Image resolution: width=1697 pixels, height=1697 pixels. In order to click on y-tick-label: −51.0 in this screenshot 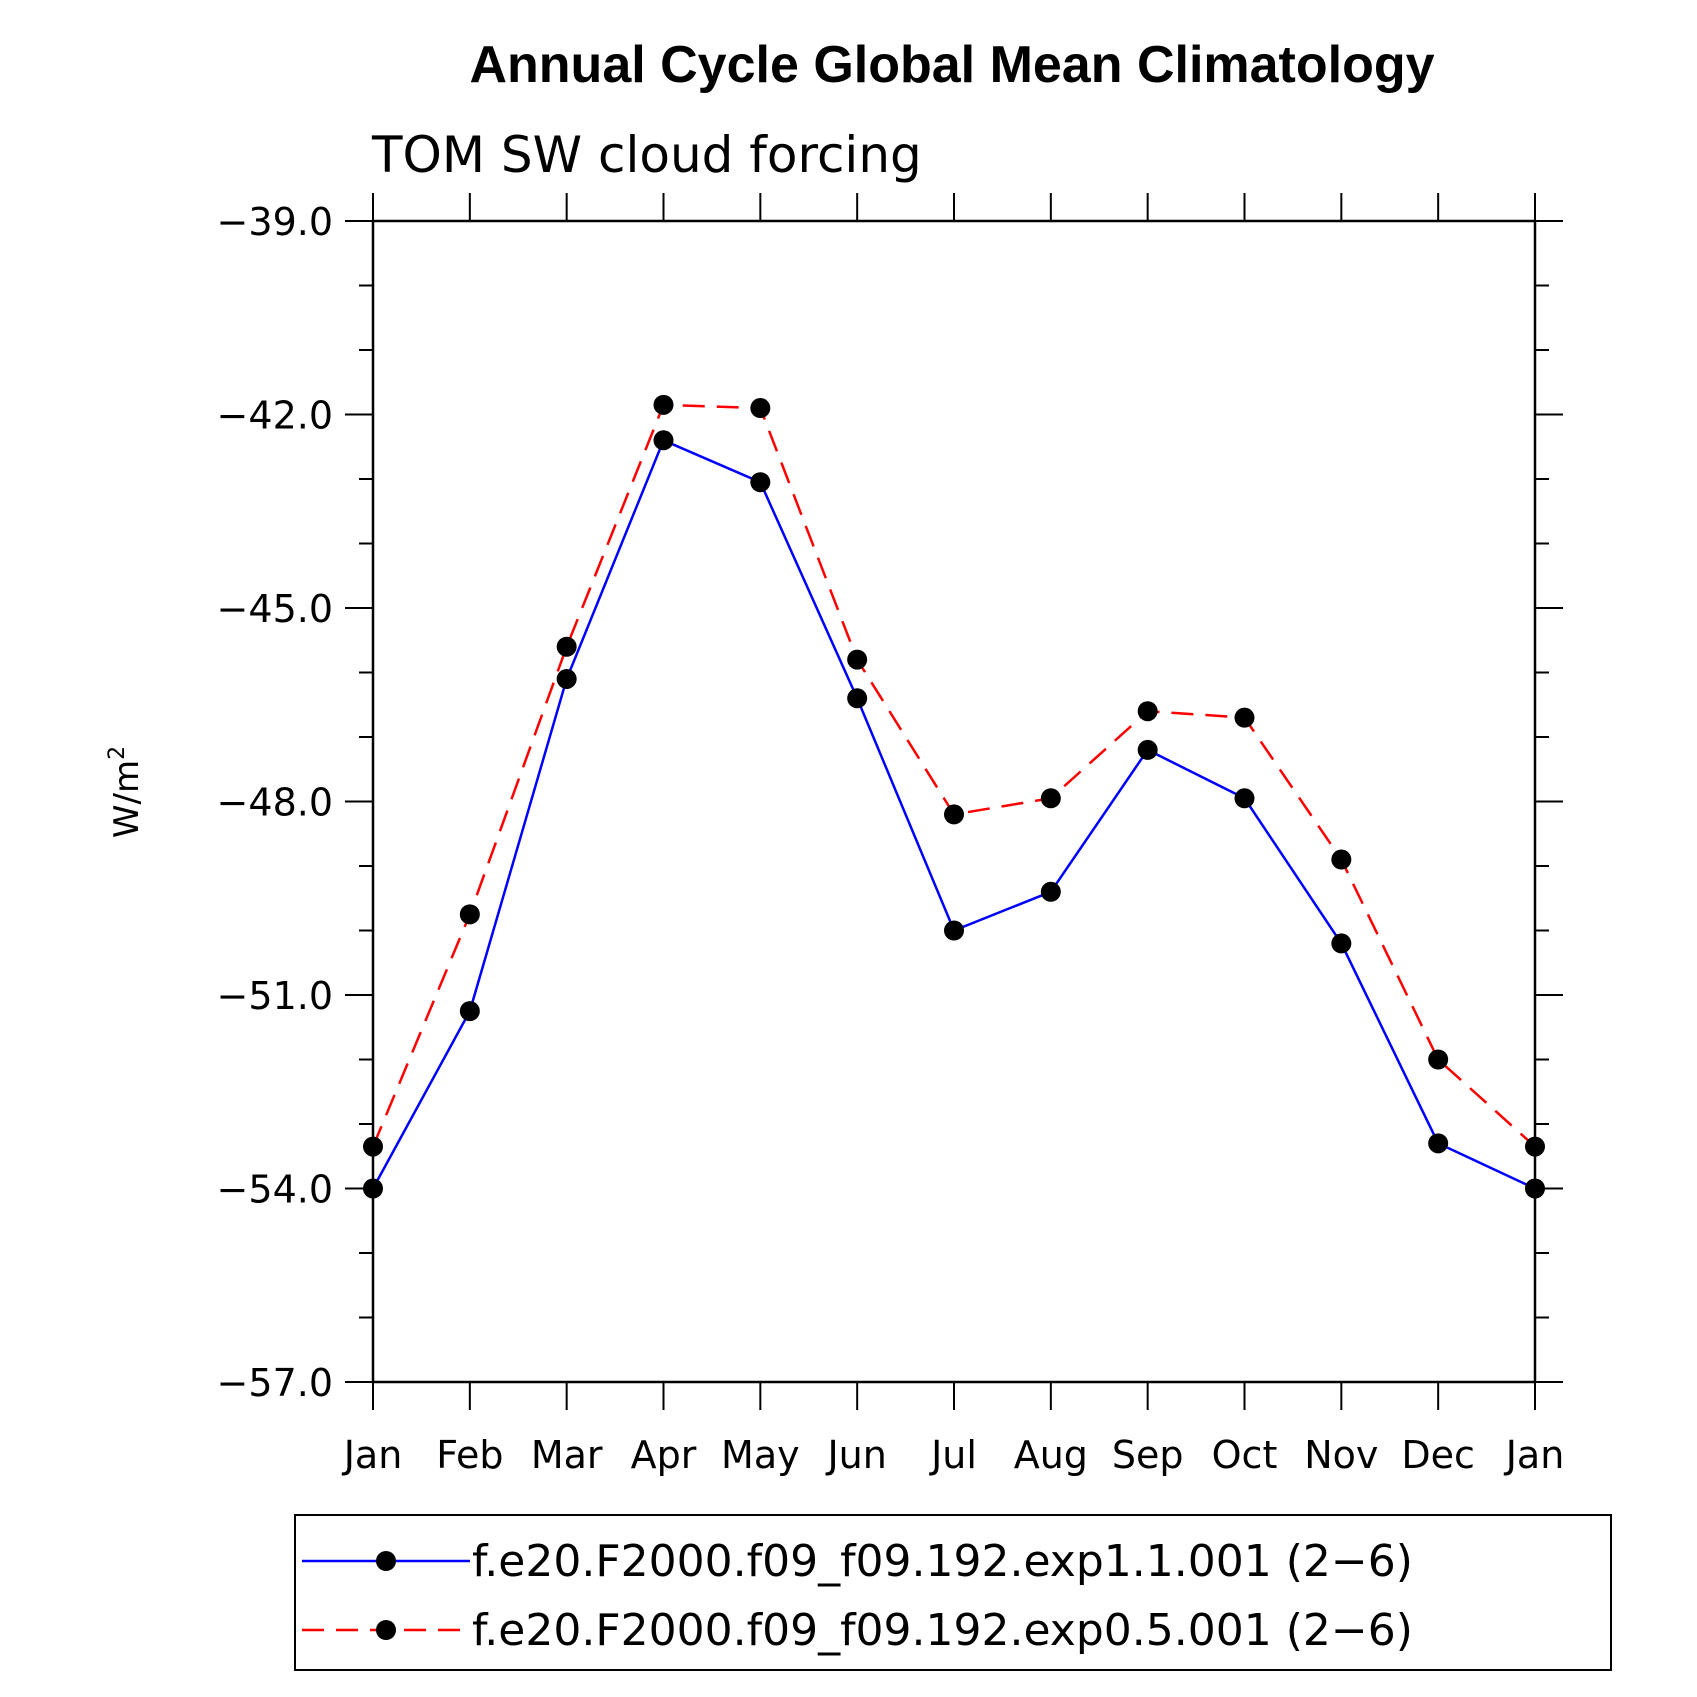, I will do `click(275, 996)`.